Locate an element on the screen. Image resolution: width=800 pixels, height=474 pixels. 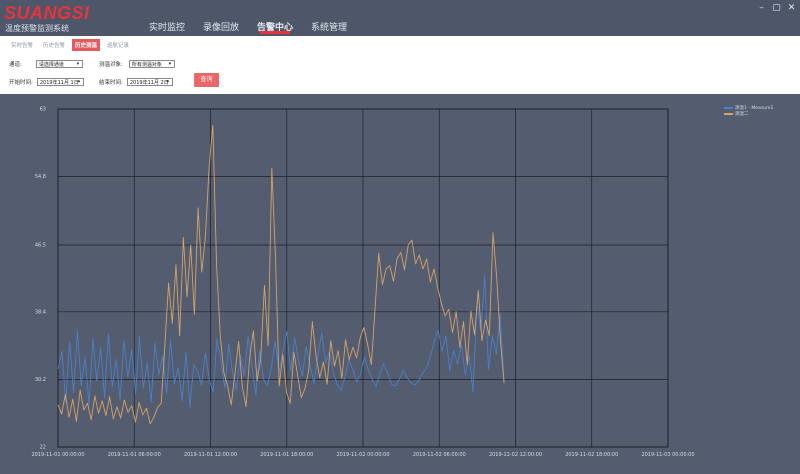
chart-legend: 测温1 - Measure1 测温二 is located at coordinates (748, 111).